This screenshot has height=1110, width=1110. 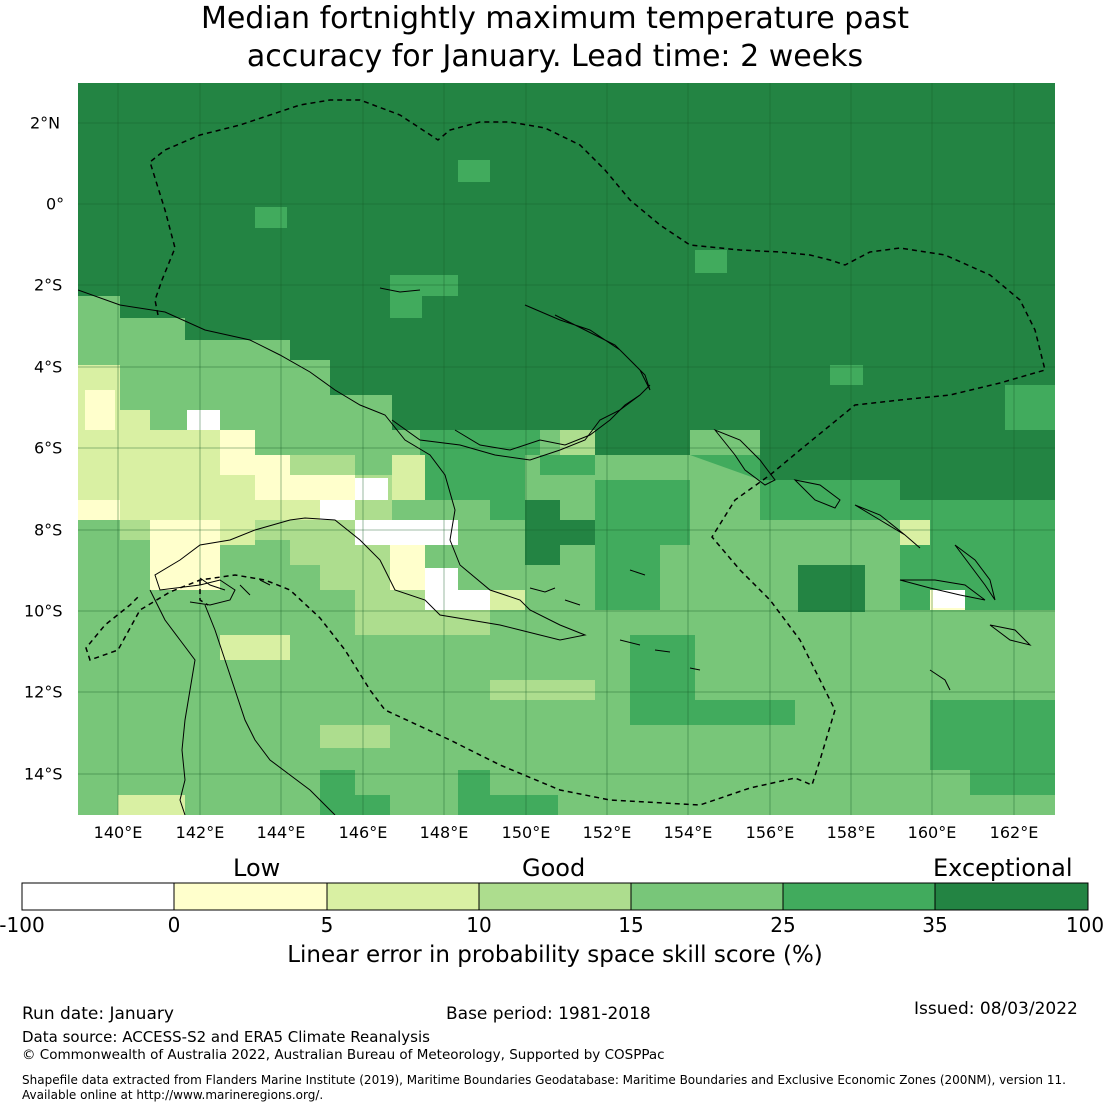 What do you see at coordinates (48, 367) in the screenshot?
I see `lat-label: 4°S` at bounding box center [48, 367].